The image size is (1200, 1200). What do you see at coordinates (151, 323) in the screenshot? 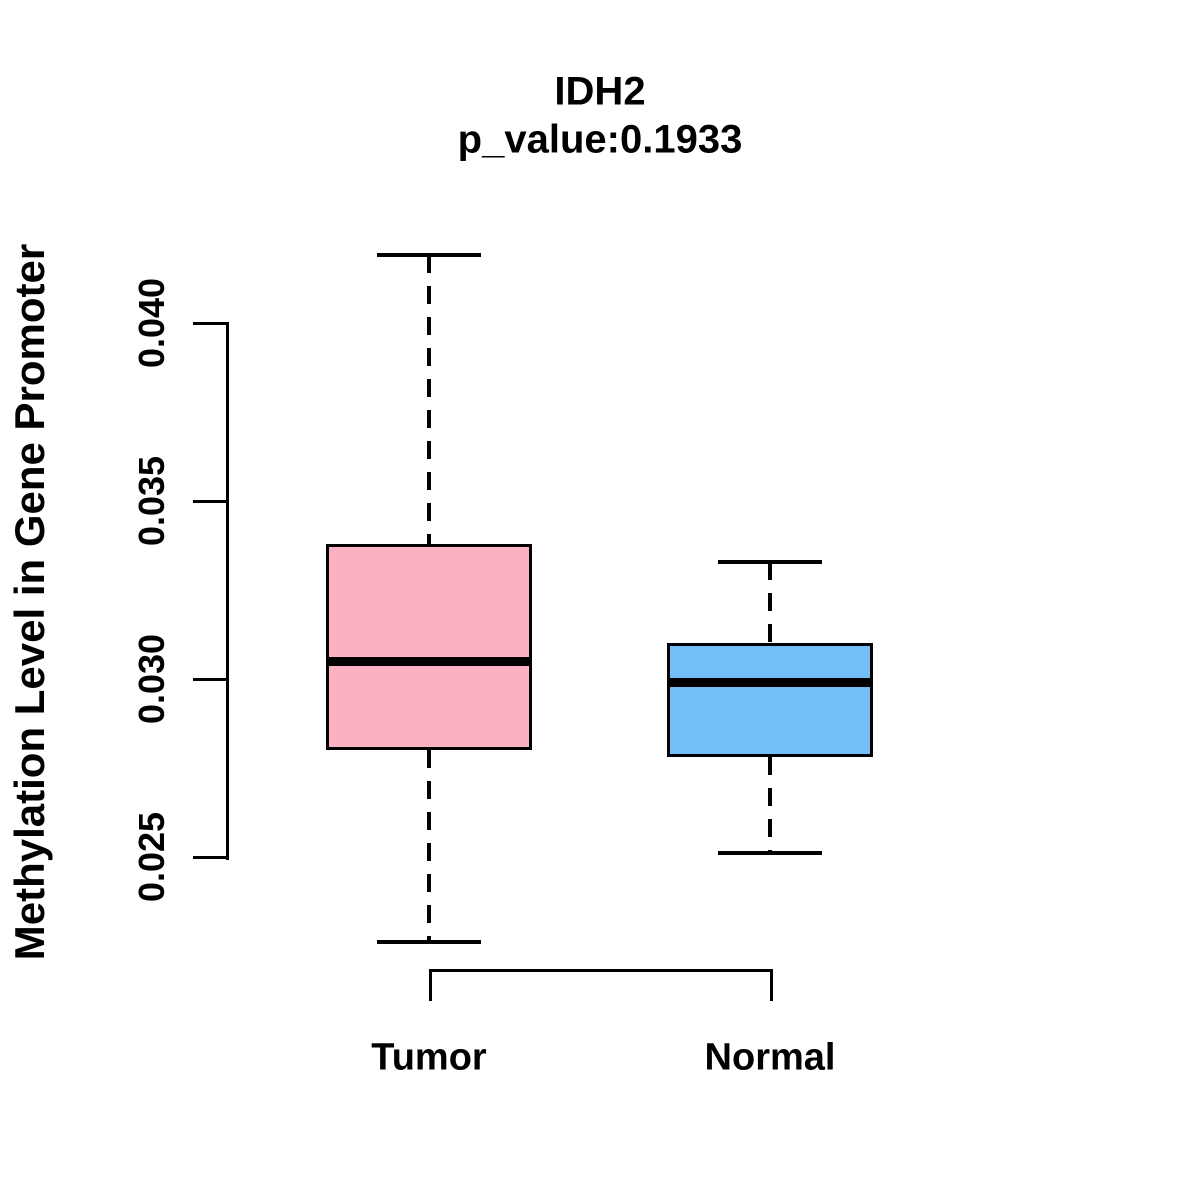
I see `y-tick-label: 0.040` at bounding box center [151, 323].